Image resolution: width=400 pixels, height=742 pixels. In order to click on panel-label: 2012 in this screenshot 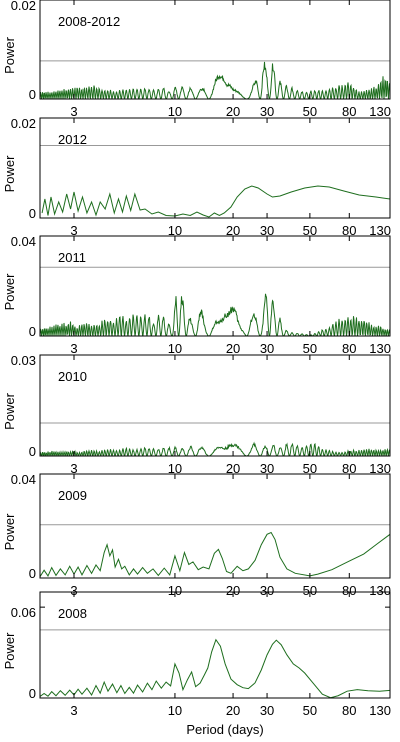, I will do `click(72, 139)`.